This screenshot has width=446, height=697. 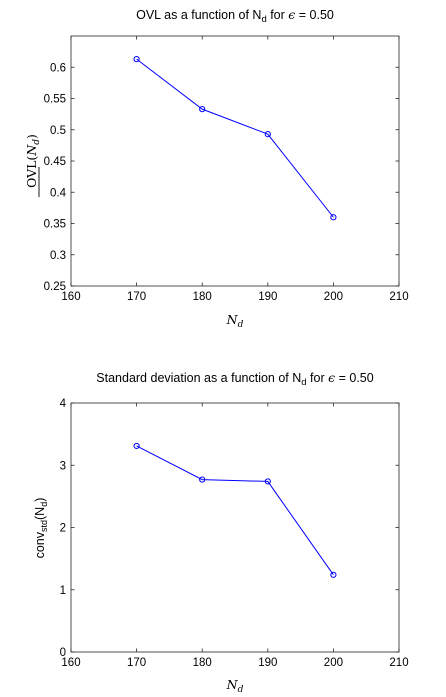 I want to click on ovl-x-tick-label: 180, so click(x=202, y=297).